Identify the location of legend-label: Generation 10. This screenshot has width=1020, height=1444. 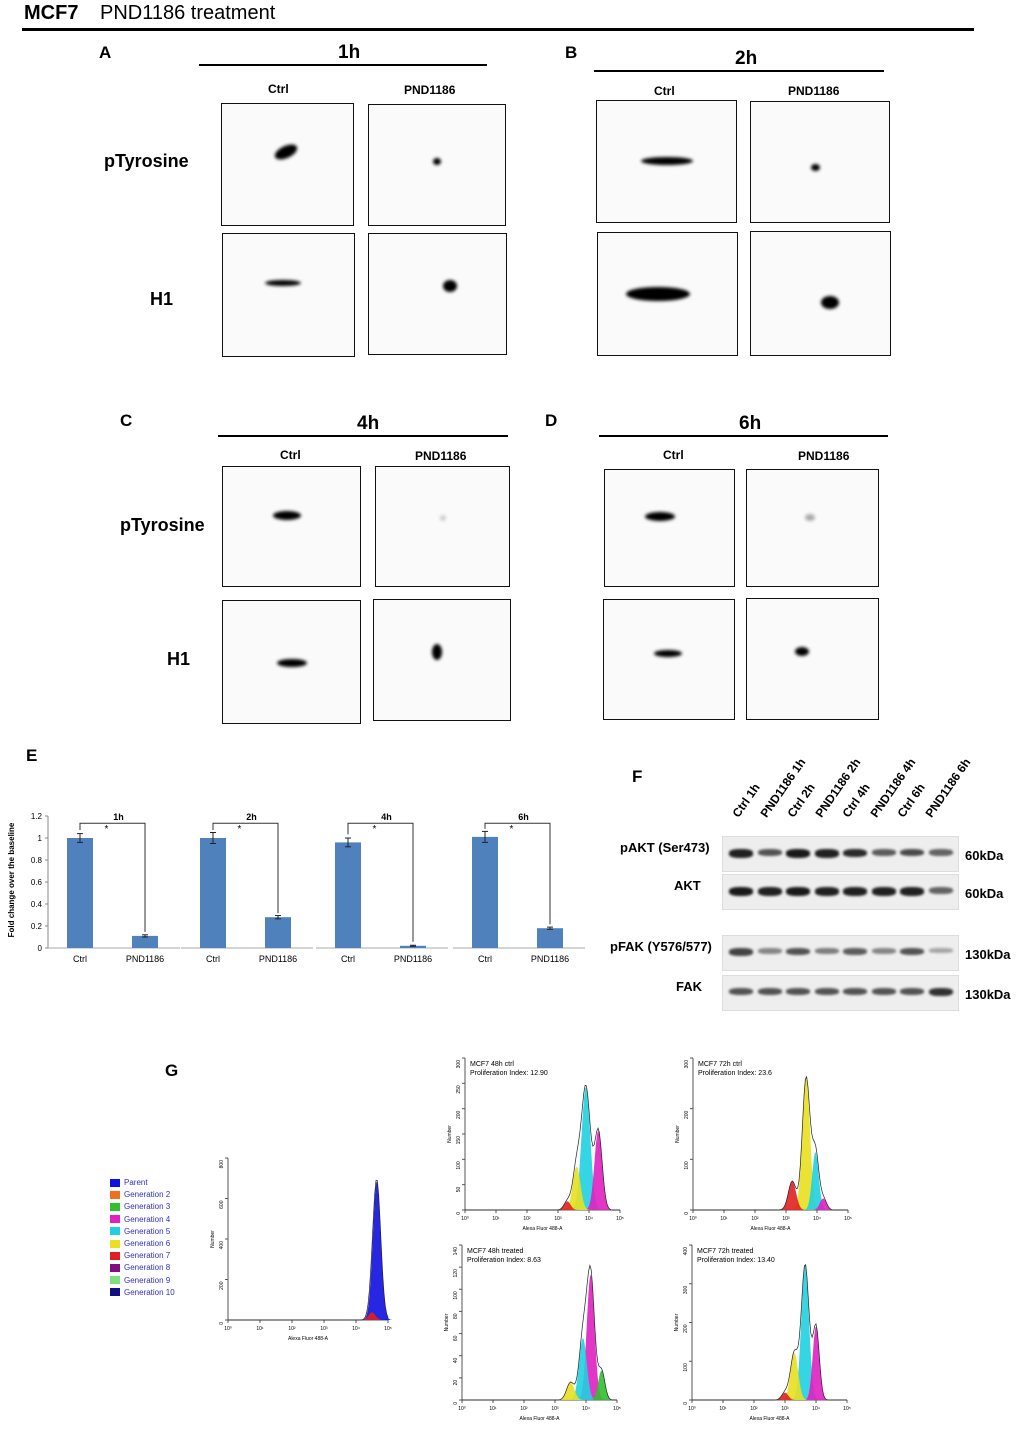
(149, 1292).